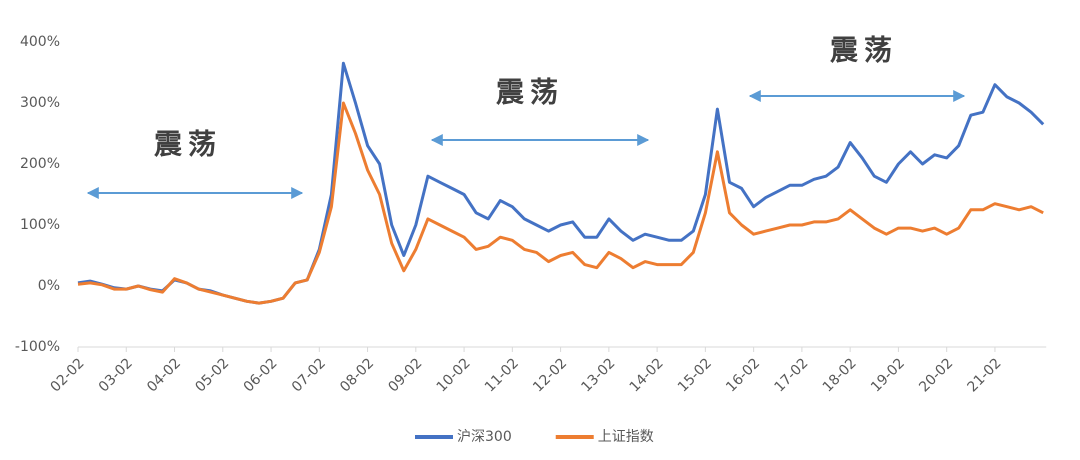  What do you see at coordinates (40, 103) in the screenshot?
I see `y-tick-label: 300%` at bounding box center [40, 103].